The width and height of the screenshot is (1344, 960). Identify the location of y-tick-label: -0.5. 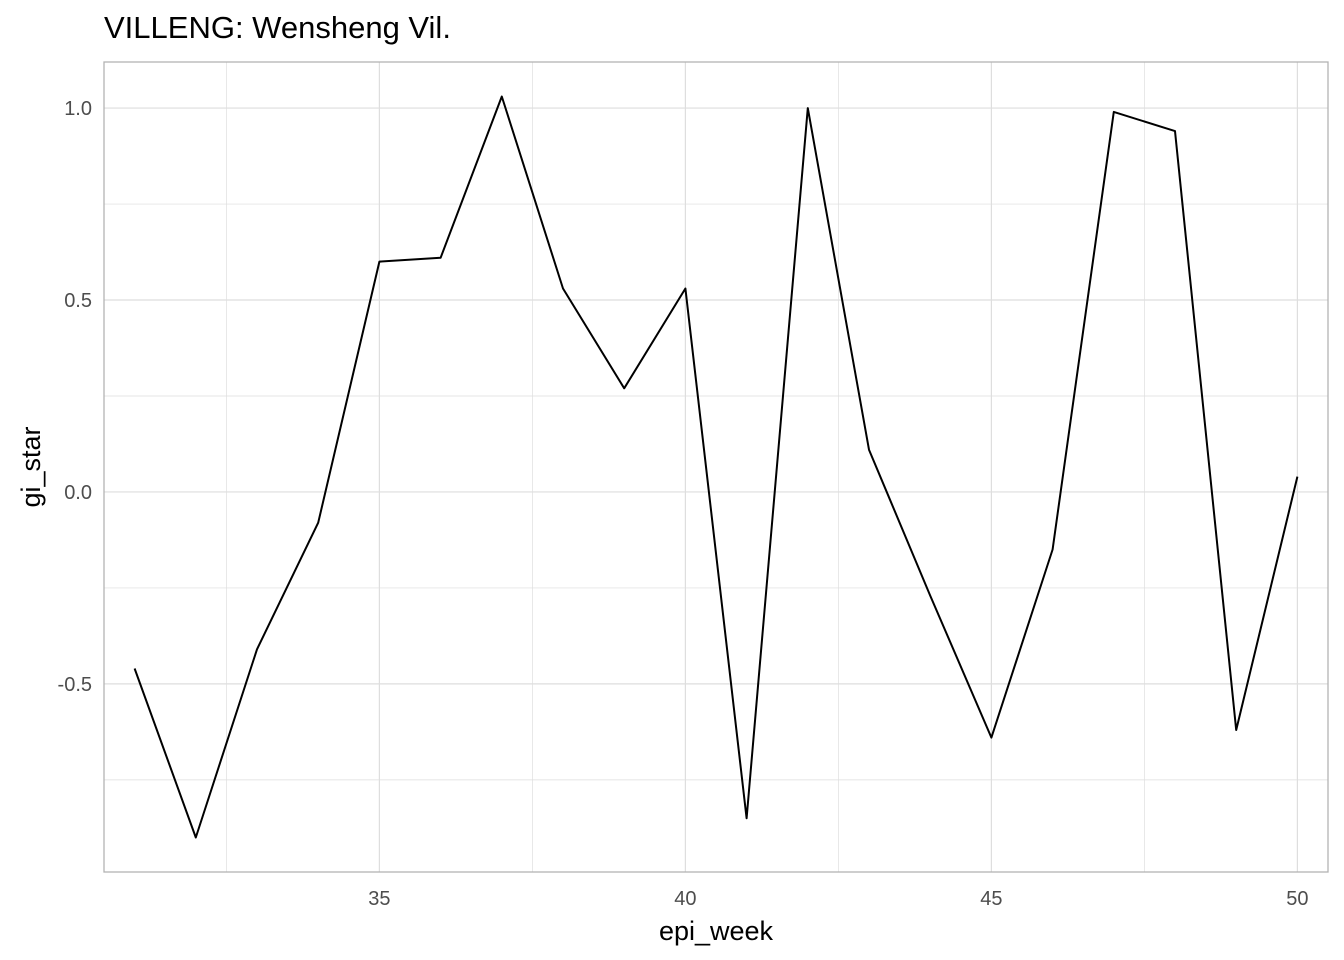
(75, 685).